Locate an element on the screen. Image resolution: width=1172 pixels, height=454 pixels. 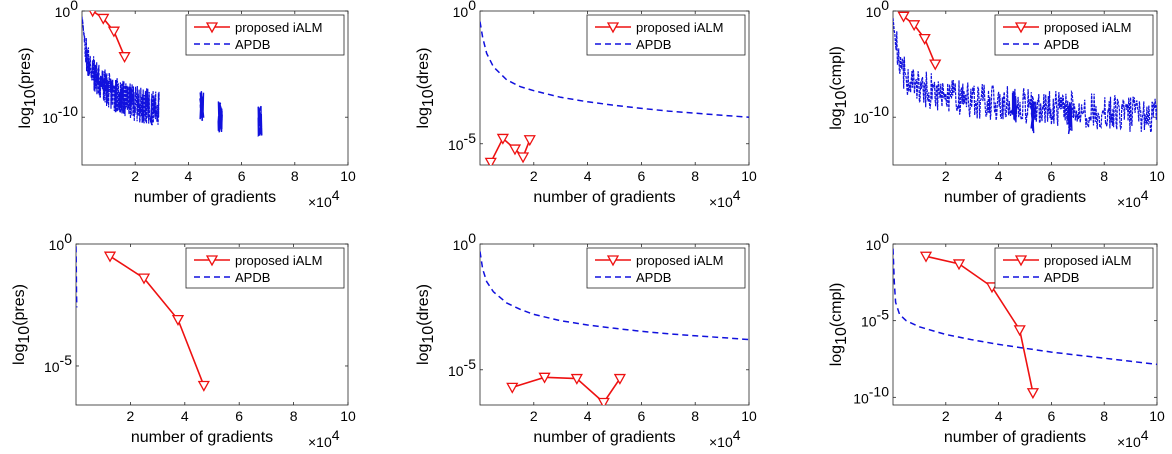
y-axis-label: log10(pres) is located at coordinates (28, 88).